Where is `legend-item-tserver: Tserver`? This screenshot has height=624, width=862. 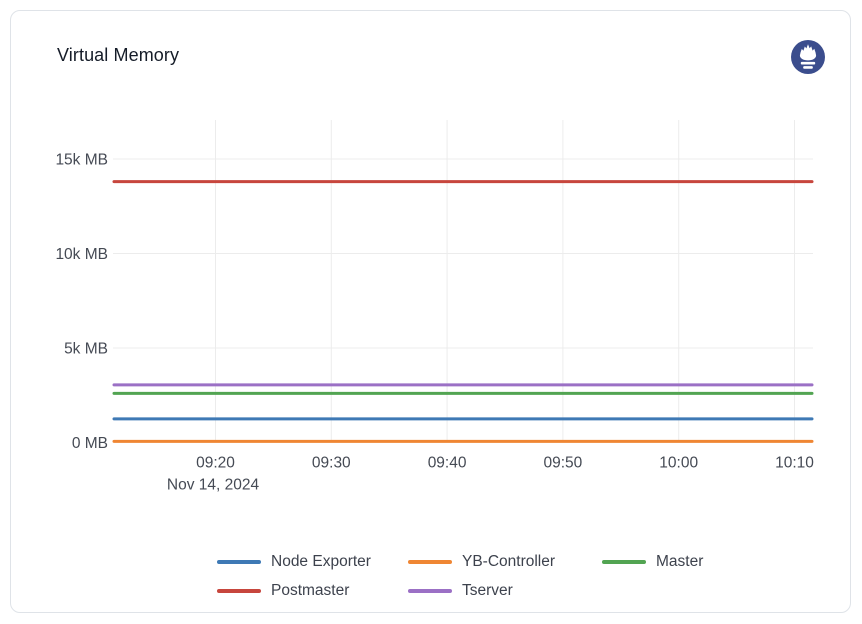 legend-item-tserver: Tserver is located at coordinates (505, 591).